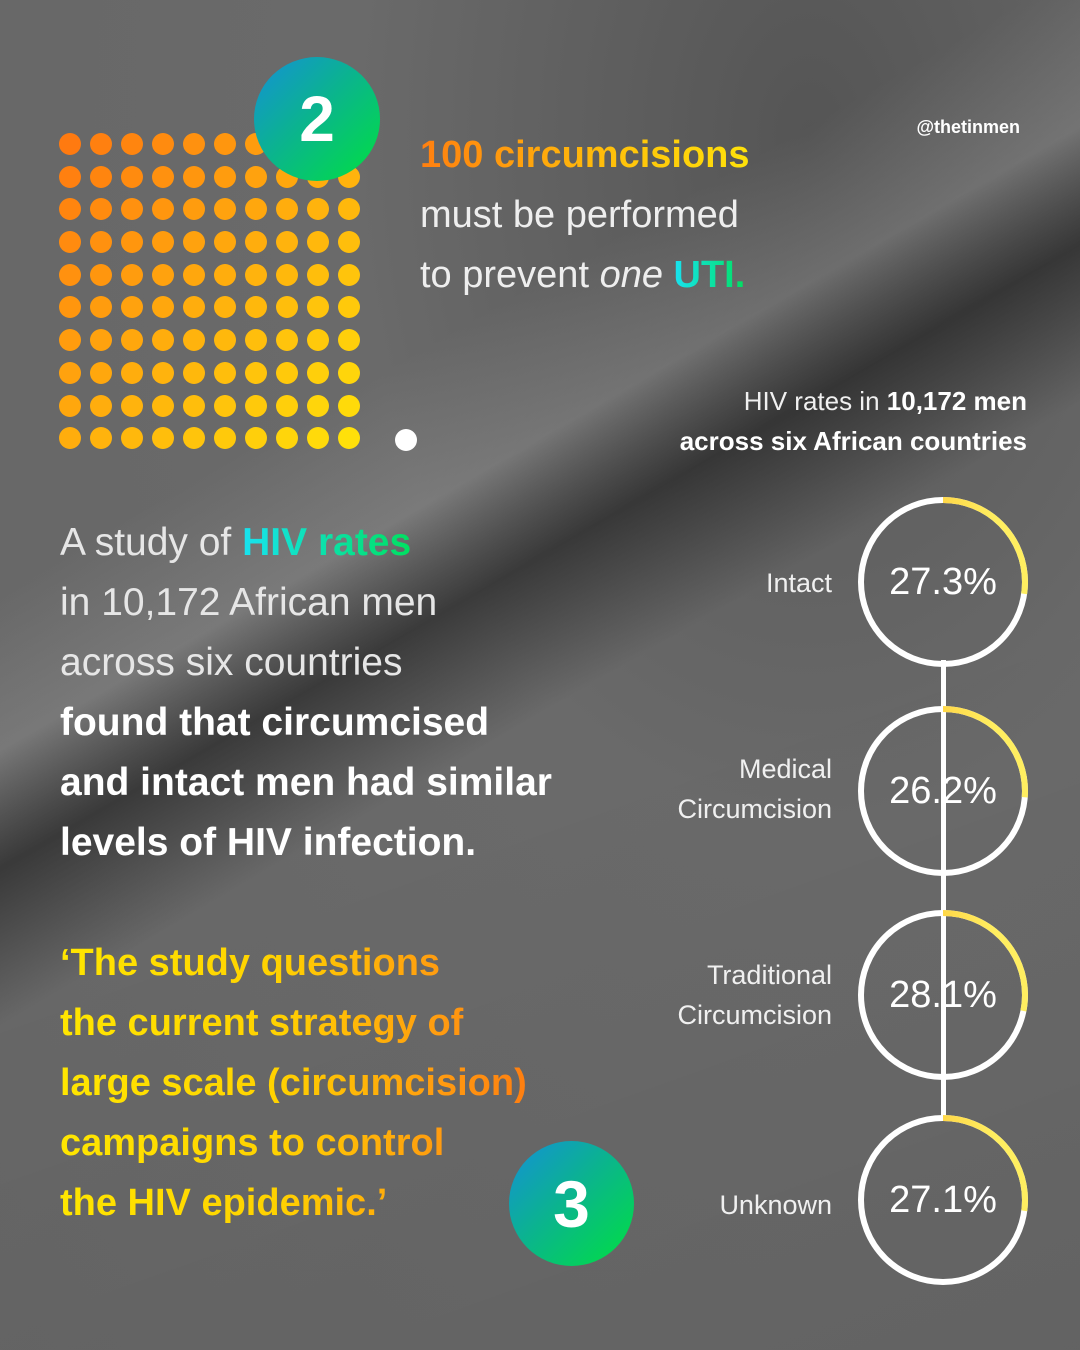 The width and height of the screenshot is (1080, 1350). I want to click on quote-line: the HIV epidemic.’, so click(300, 1203).